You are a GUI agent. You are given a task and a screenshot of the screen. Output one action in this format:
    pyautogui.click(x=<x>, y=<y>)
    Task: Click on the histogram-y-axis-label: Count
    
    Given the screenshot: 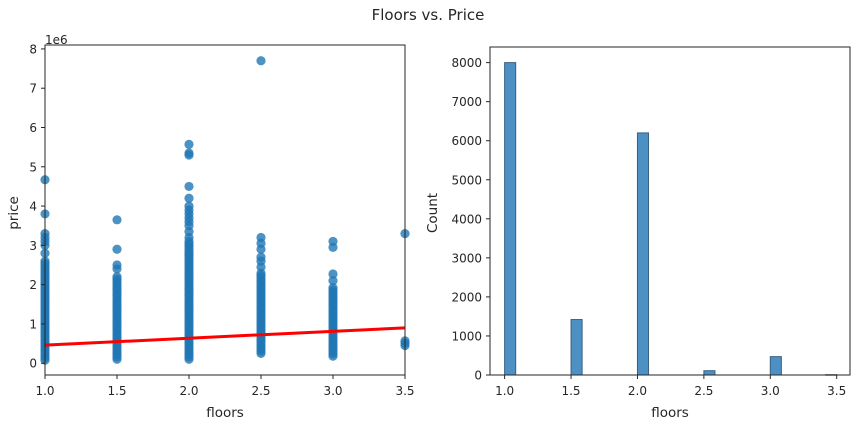 What is the action you would take?
    pyautogui.click(x=433, y=213)
    